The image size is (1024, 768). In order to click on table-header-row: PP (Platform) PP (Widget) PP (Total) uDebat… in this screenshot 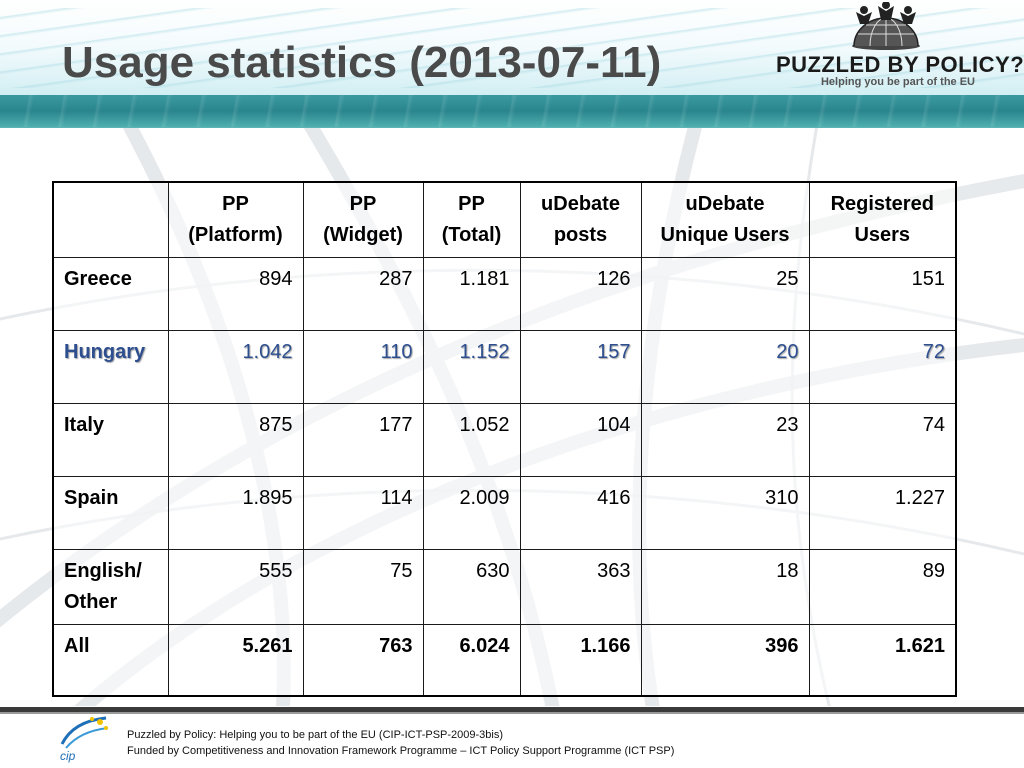, I will do `click(504, 219)`.